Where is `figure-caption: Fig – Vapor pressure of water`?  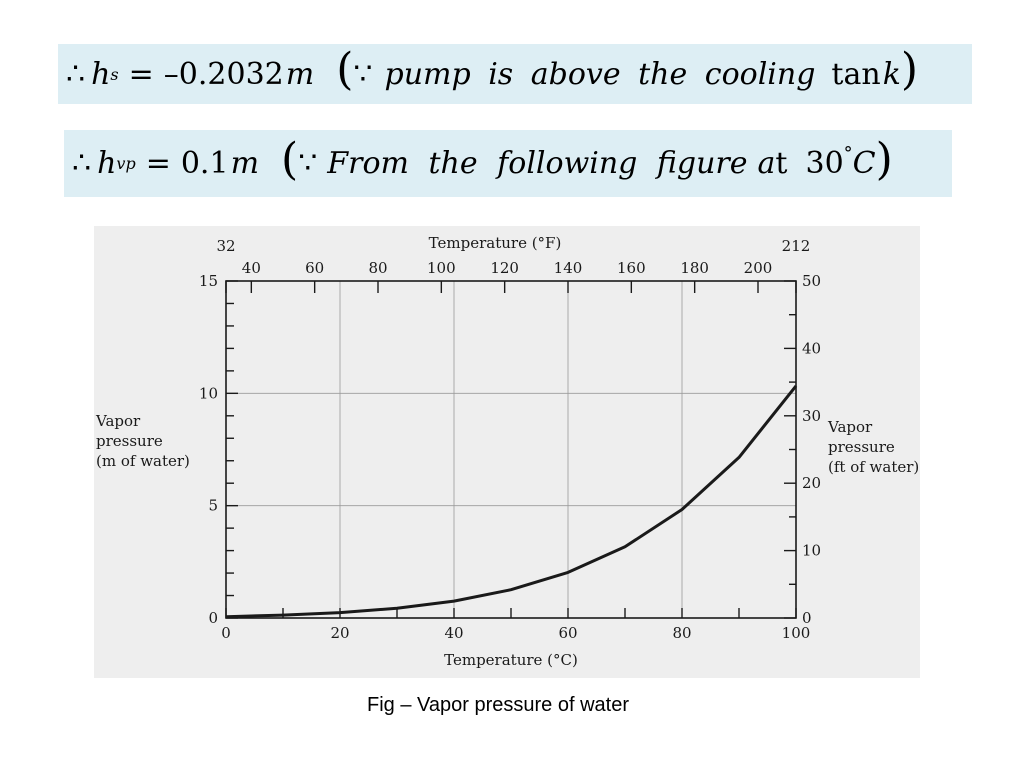
figure-caption: Fig – Vapor pressure of water is located at coordinates (498, 705).